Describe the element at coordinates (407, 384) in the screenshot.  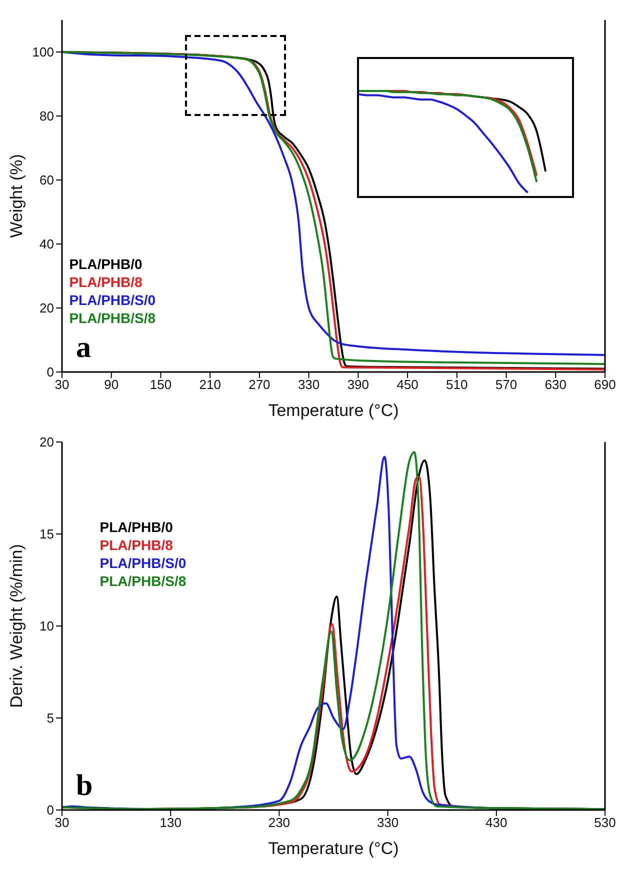
I see `x-tick-label: 450` at that location.